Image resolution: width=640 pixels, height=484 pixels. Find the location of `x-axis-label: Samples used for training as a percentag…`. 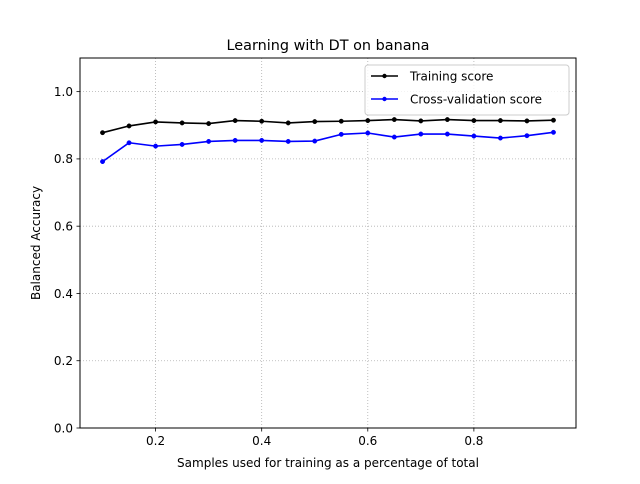

x-axis-label: Samples used for training as a percentag… is located at coordinates (328, 463).